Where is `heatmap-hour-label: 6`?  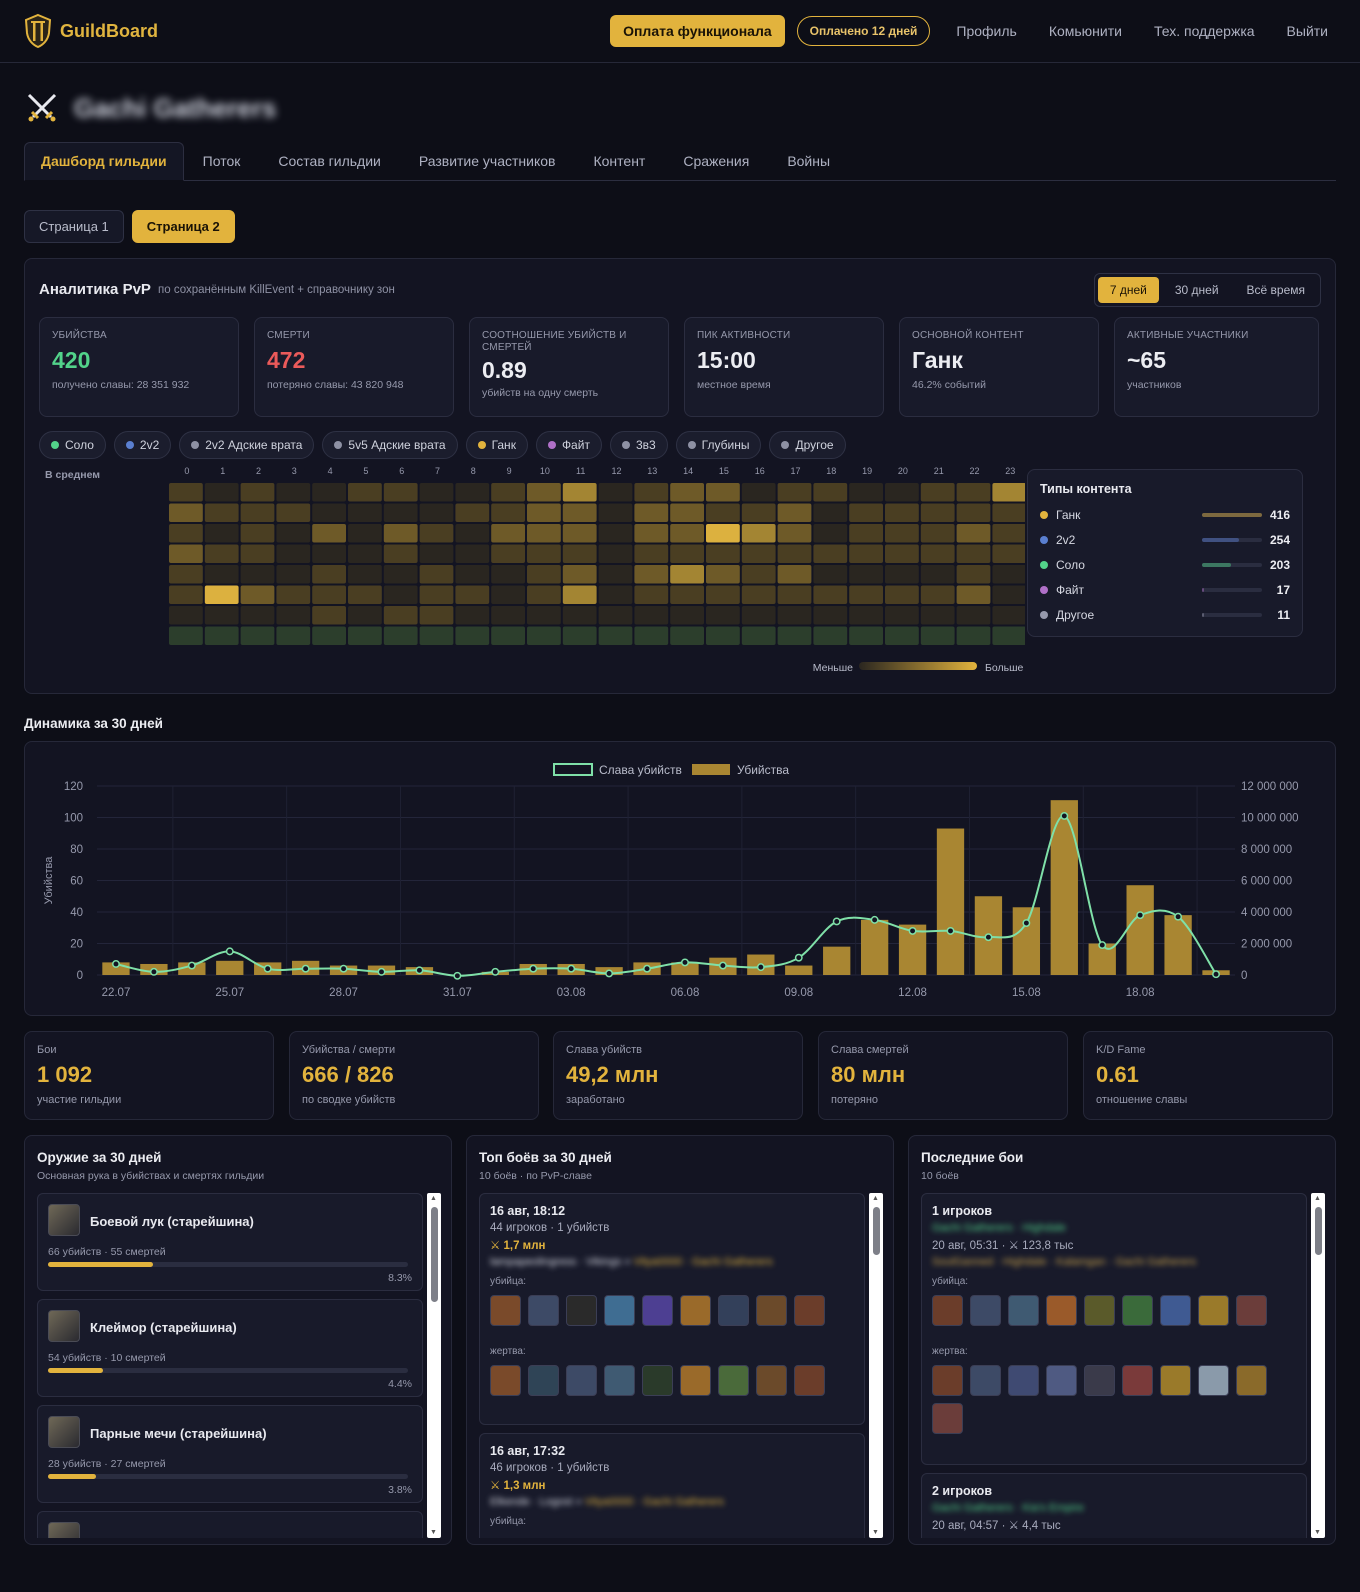 heatmap-hour-label: 6 is located at coordinates (401, 471).